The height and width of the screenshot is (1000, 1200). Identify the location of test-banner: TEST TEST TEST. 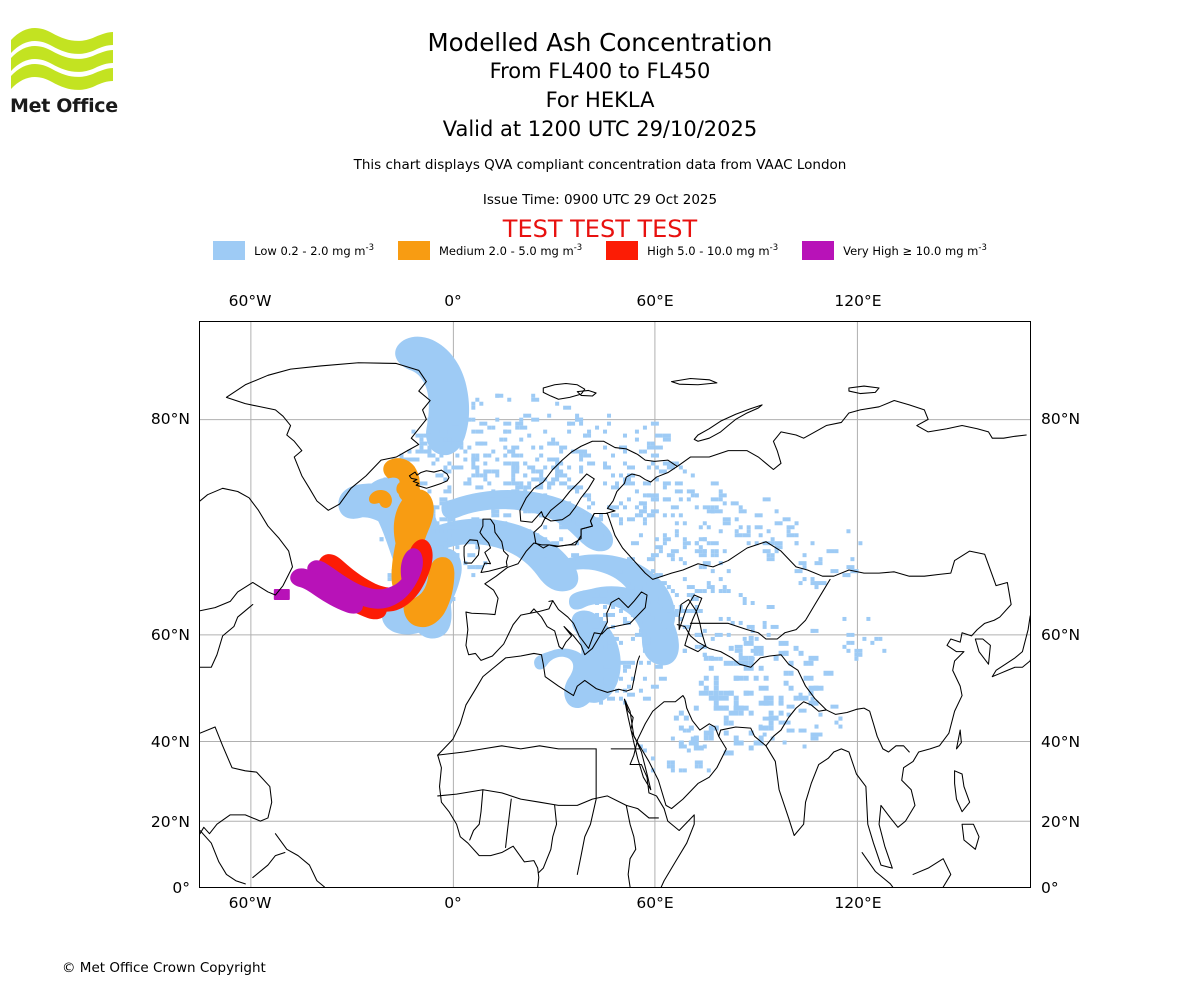
(600, 229).